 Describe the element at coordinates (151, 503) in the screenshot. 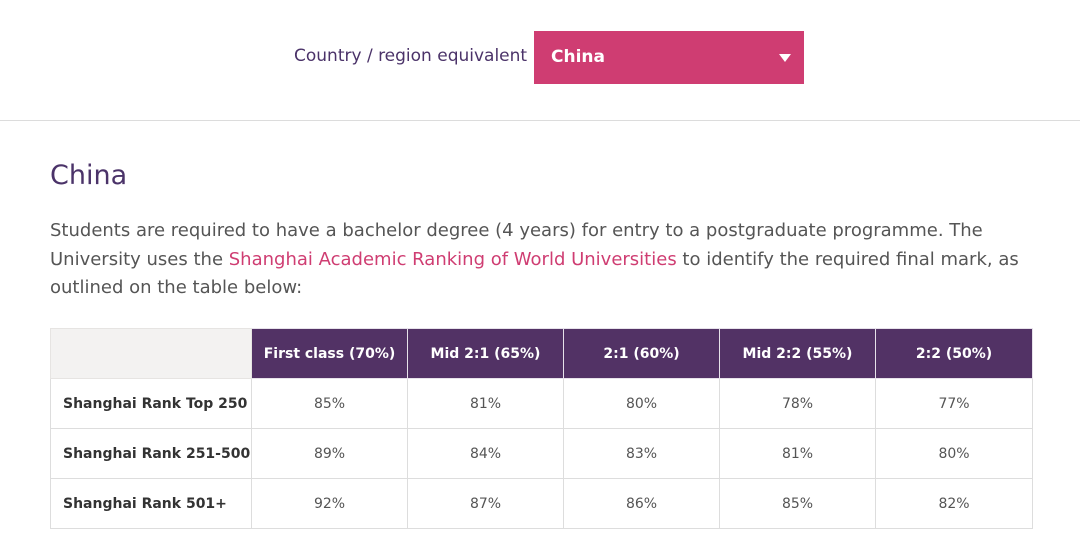

I see `row-label: Shanghai Rank 501+` at that location.